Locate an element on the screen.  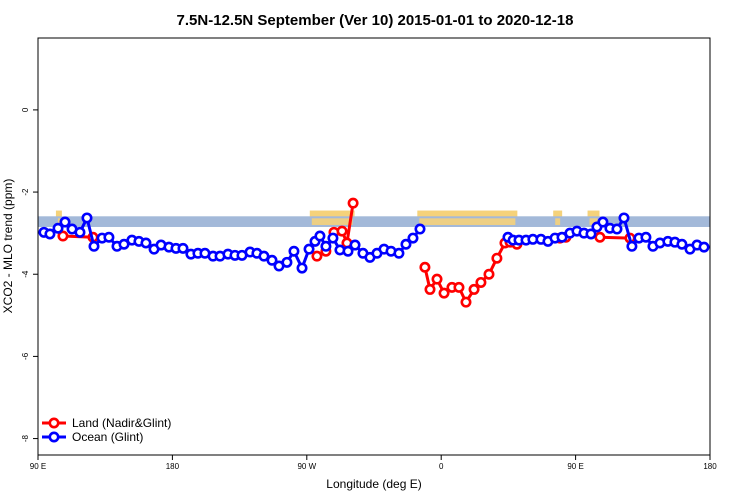
y-tick-label: -8 is located at coordinates (25, 438).